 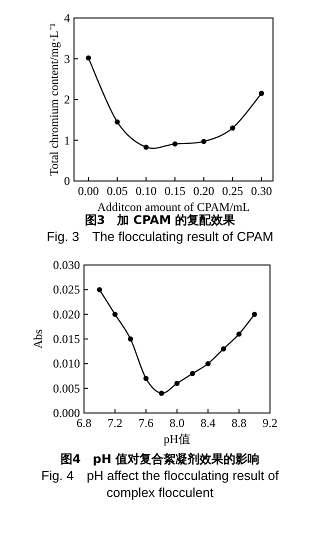 I want to click on y-tick-label: 1, so click(x=67, y=140).